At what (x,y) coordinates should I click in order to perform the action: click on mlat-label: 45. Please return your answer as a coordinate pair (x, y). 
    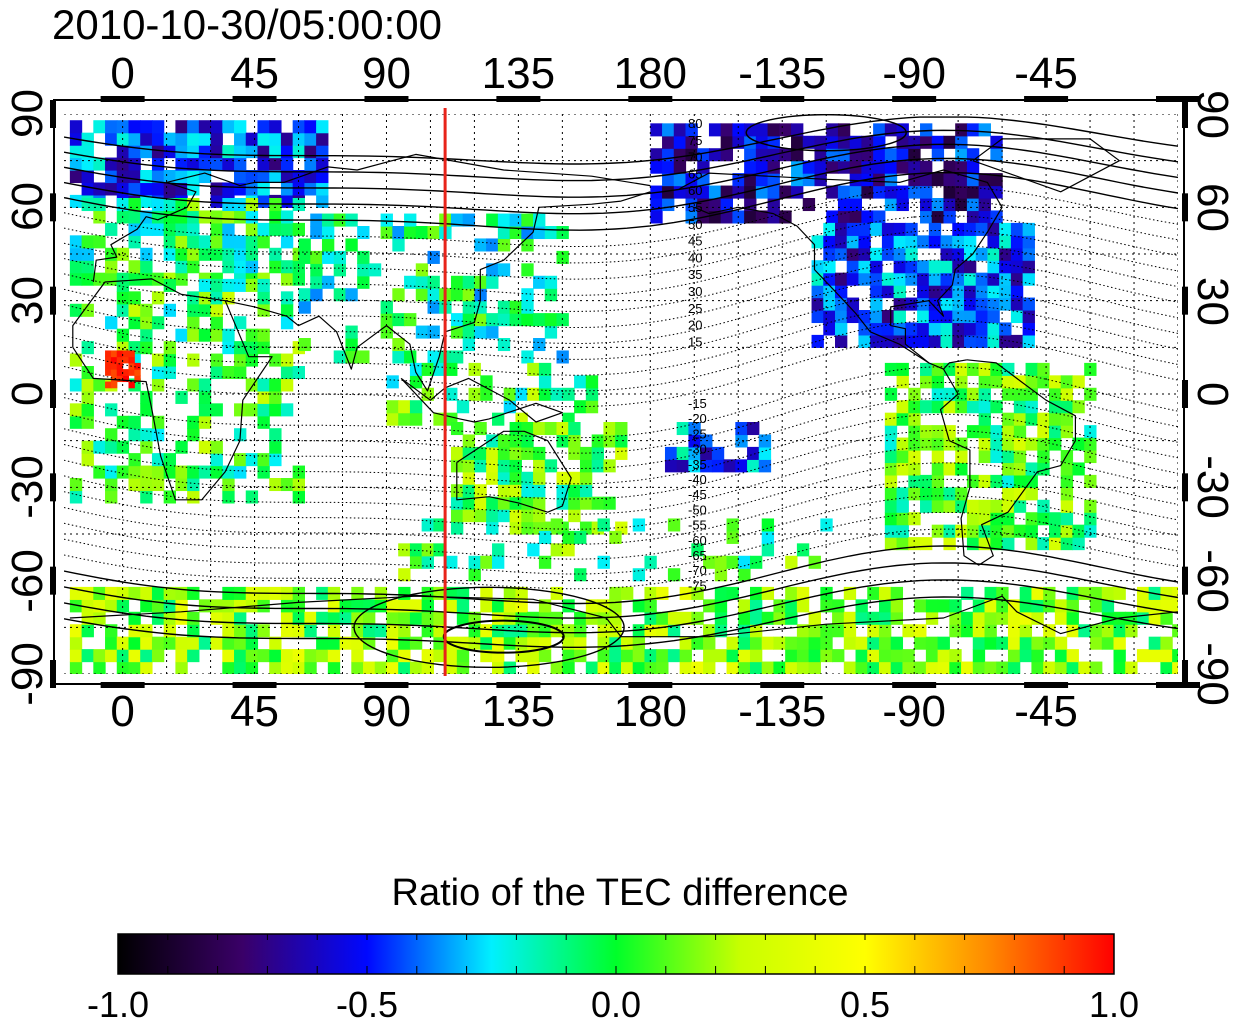
    Looking at the image, I should click on (695, 241).